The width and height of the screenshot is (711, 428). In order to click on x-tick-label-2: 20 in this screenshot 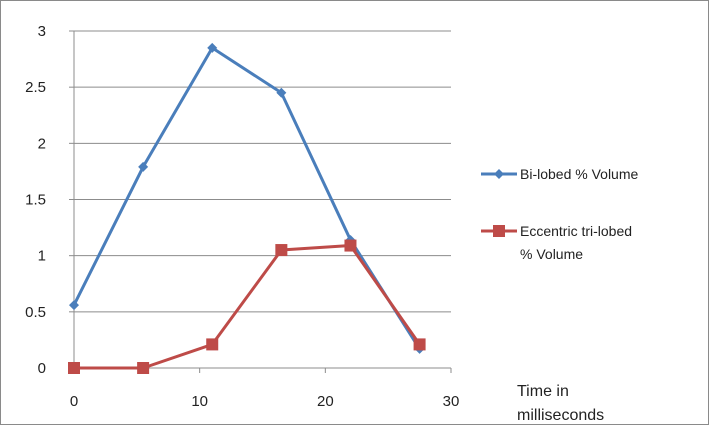, I will do `click(325, 401)`.